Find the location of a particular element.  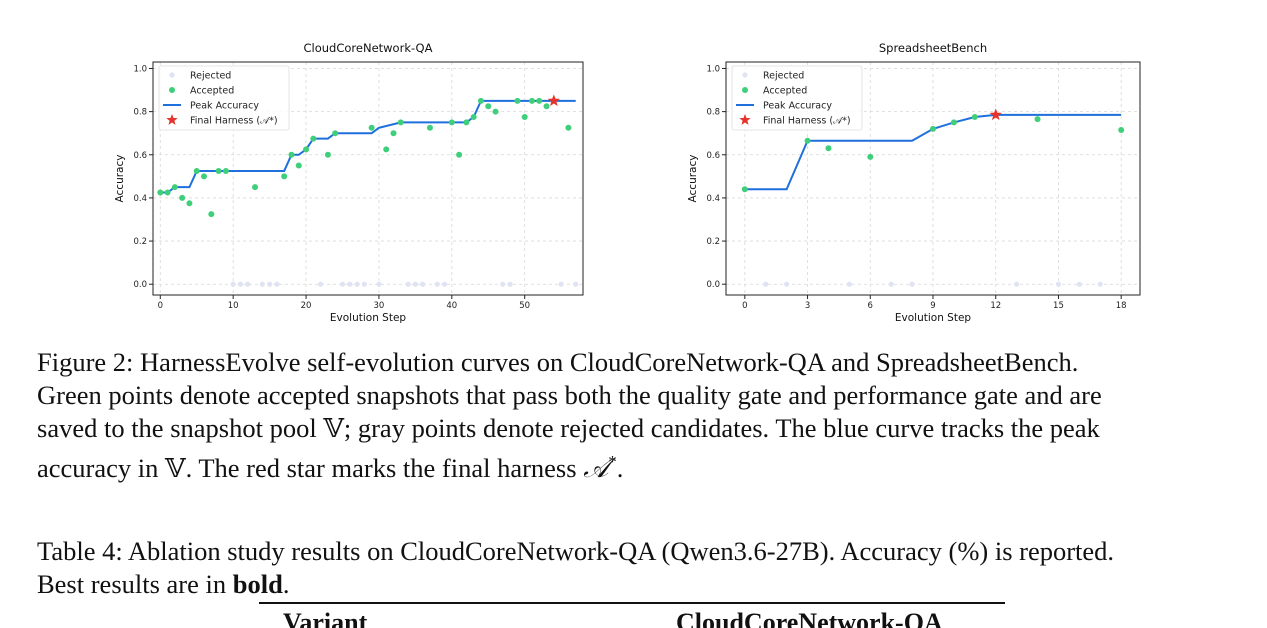

snapshot-pool-symbol: 𝕍 is located at coordinates (175, 467).